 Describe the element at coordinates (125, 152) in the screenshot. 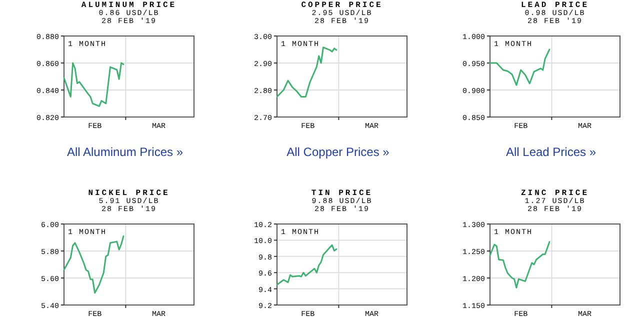

I see `text: All Aluminum Prices »` at that location.